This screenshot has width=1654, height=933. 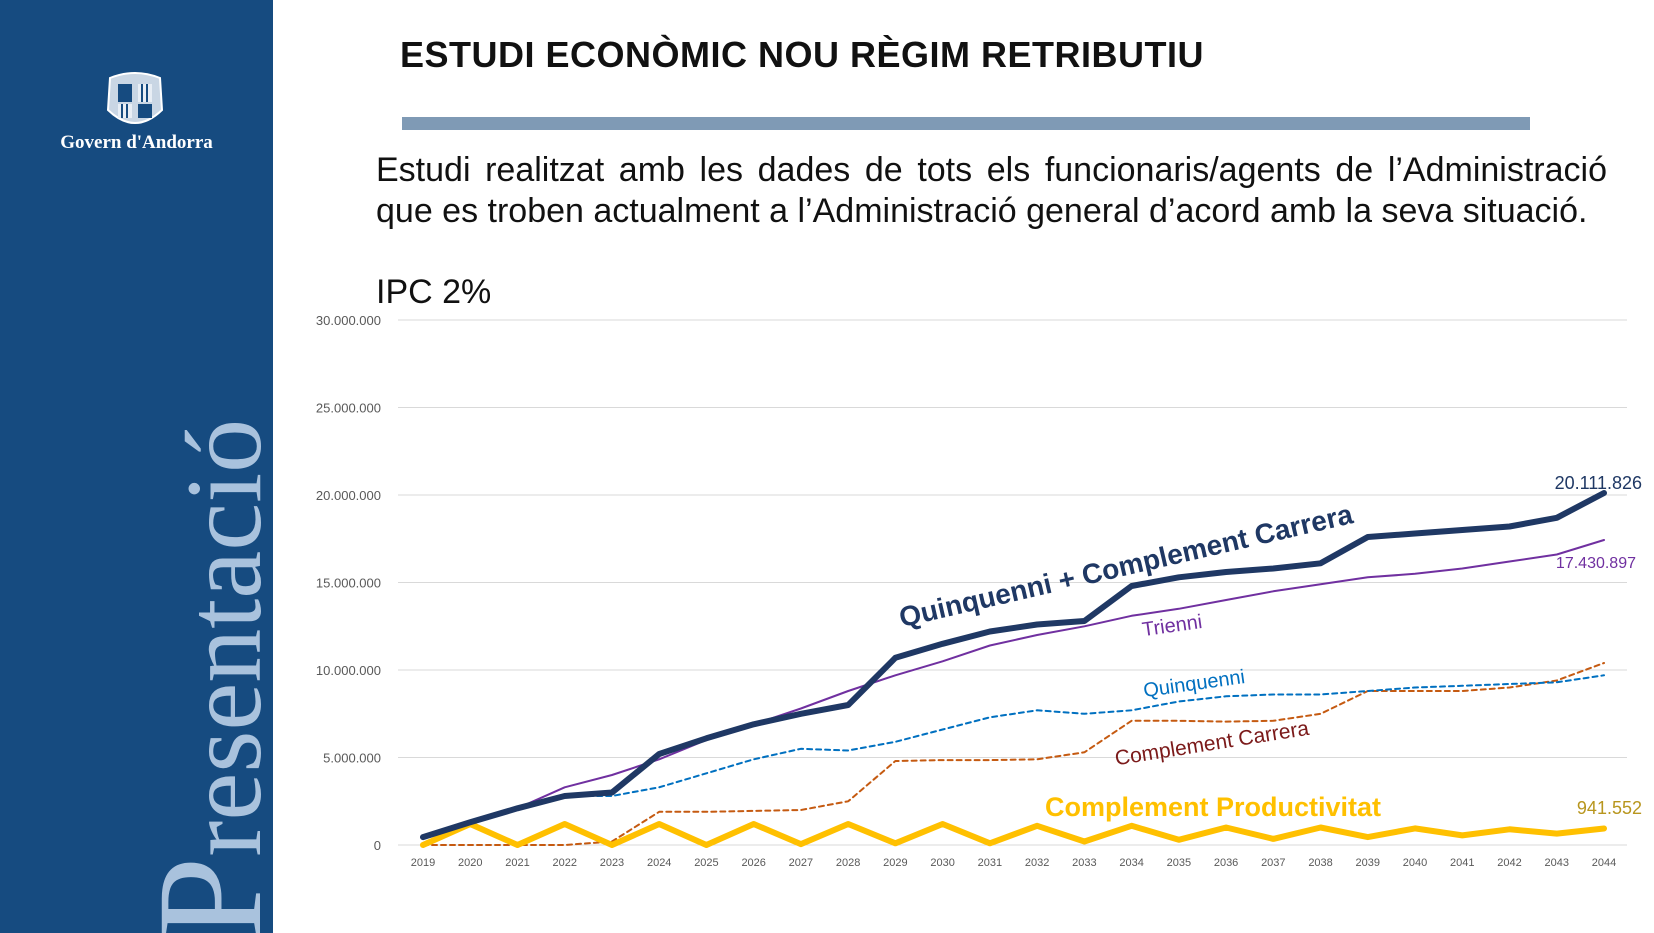 I want to click on series-line-carrera, so click(x=1013, y=754).